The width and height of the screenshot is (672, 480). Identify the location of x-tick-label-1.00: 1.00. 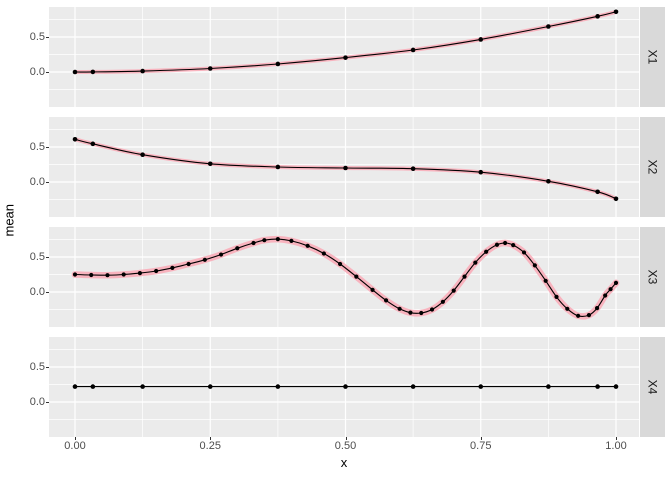
(616, 446).